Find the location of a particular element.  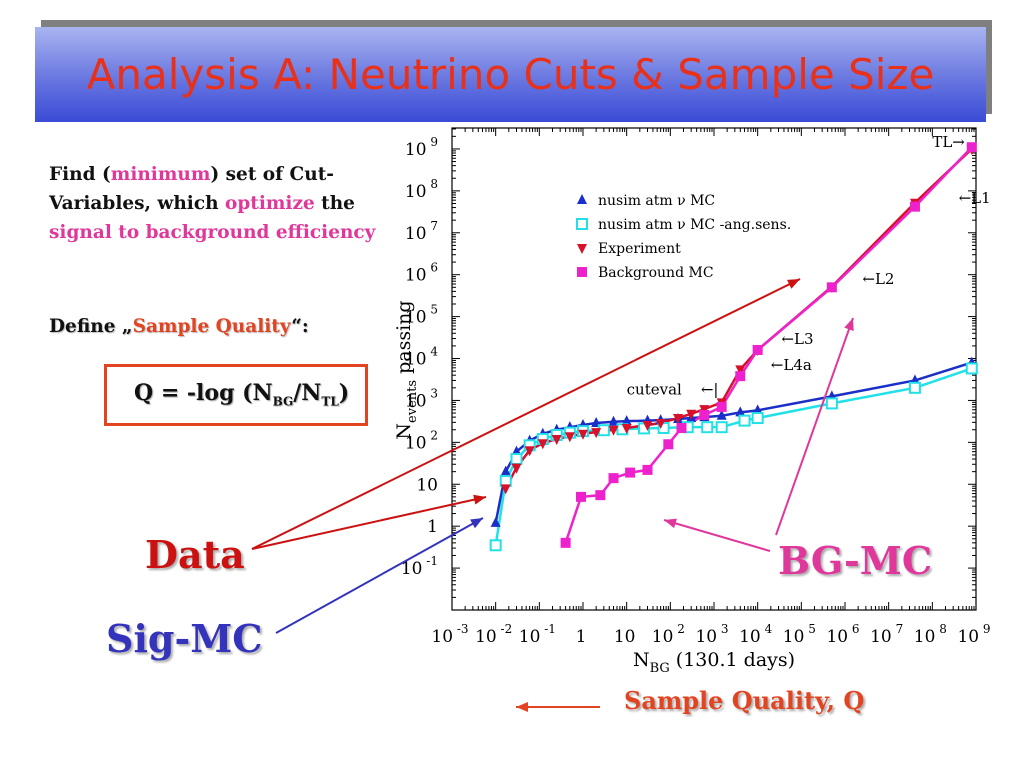

y-tick-label: 1 is located at coordinates (432, 527).